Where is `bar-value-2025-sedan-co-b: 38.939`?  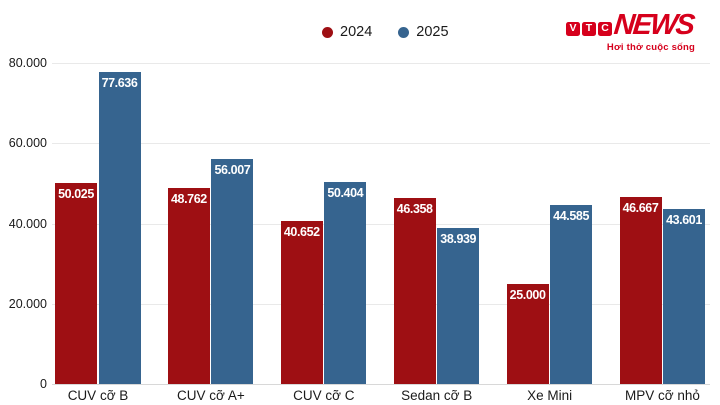
bar-value-2025-sedan-co-b: 38.939 is located at coordinates (458, 238).